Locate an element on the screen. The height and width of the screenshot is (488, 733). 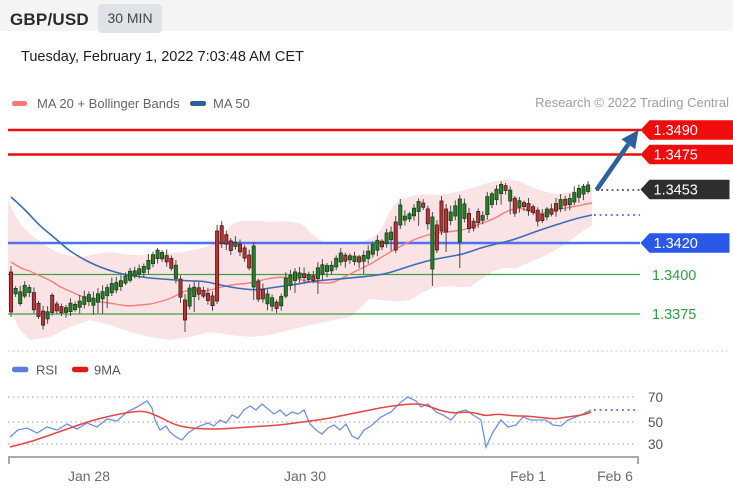
svg-text: 1.3375 is located at coordinates (674, 315).